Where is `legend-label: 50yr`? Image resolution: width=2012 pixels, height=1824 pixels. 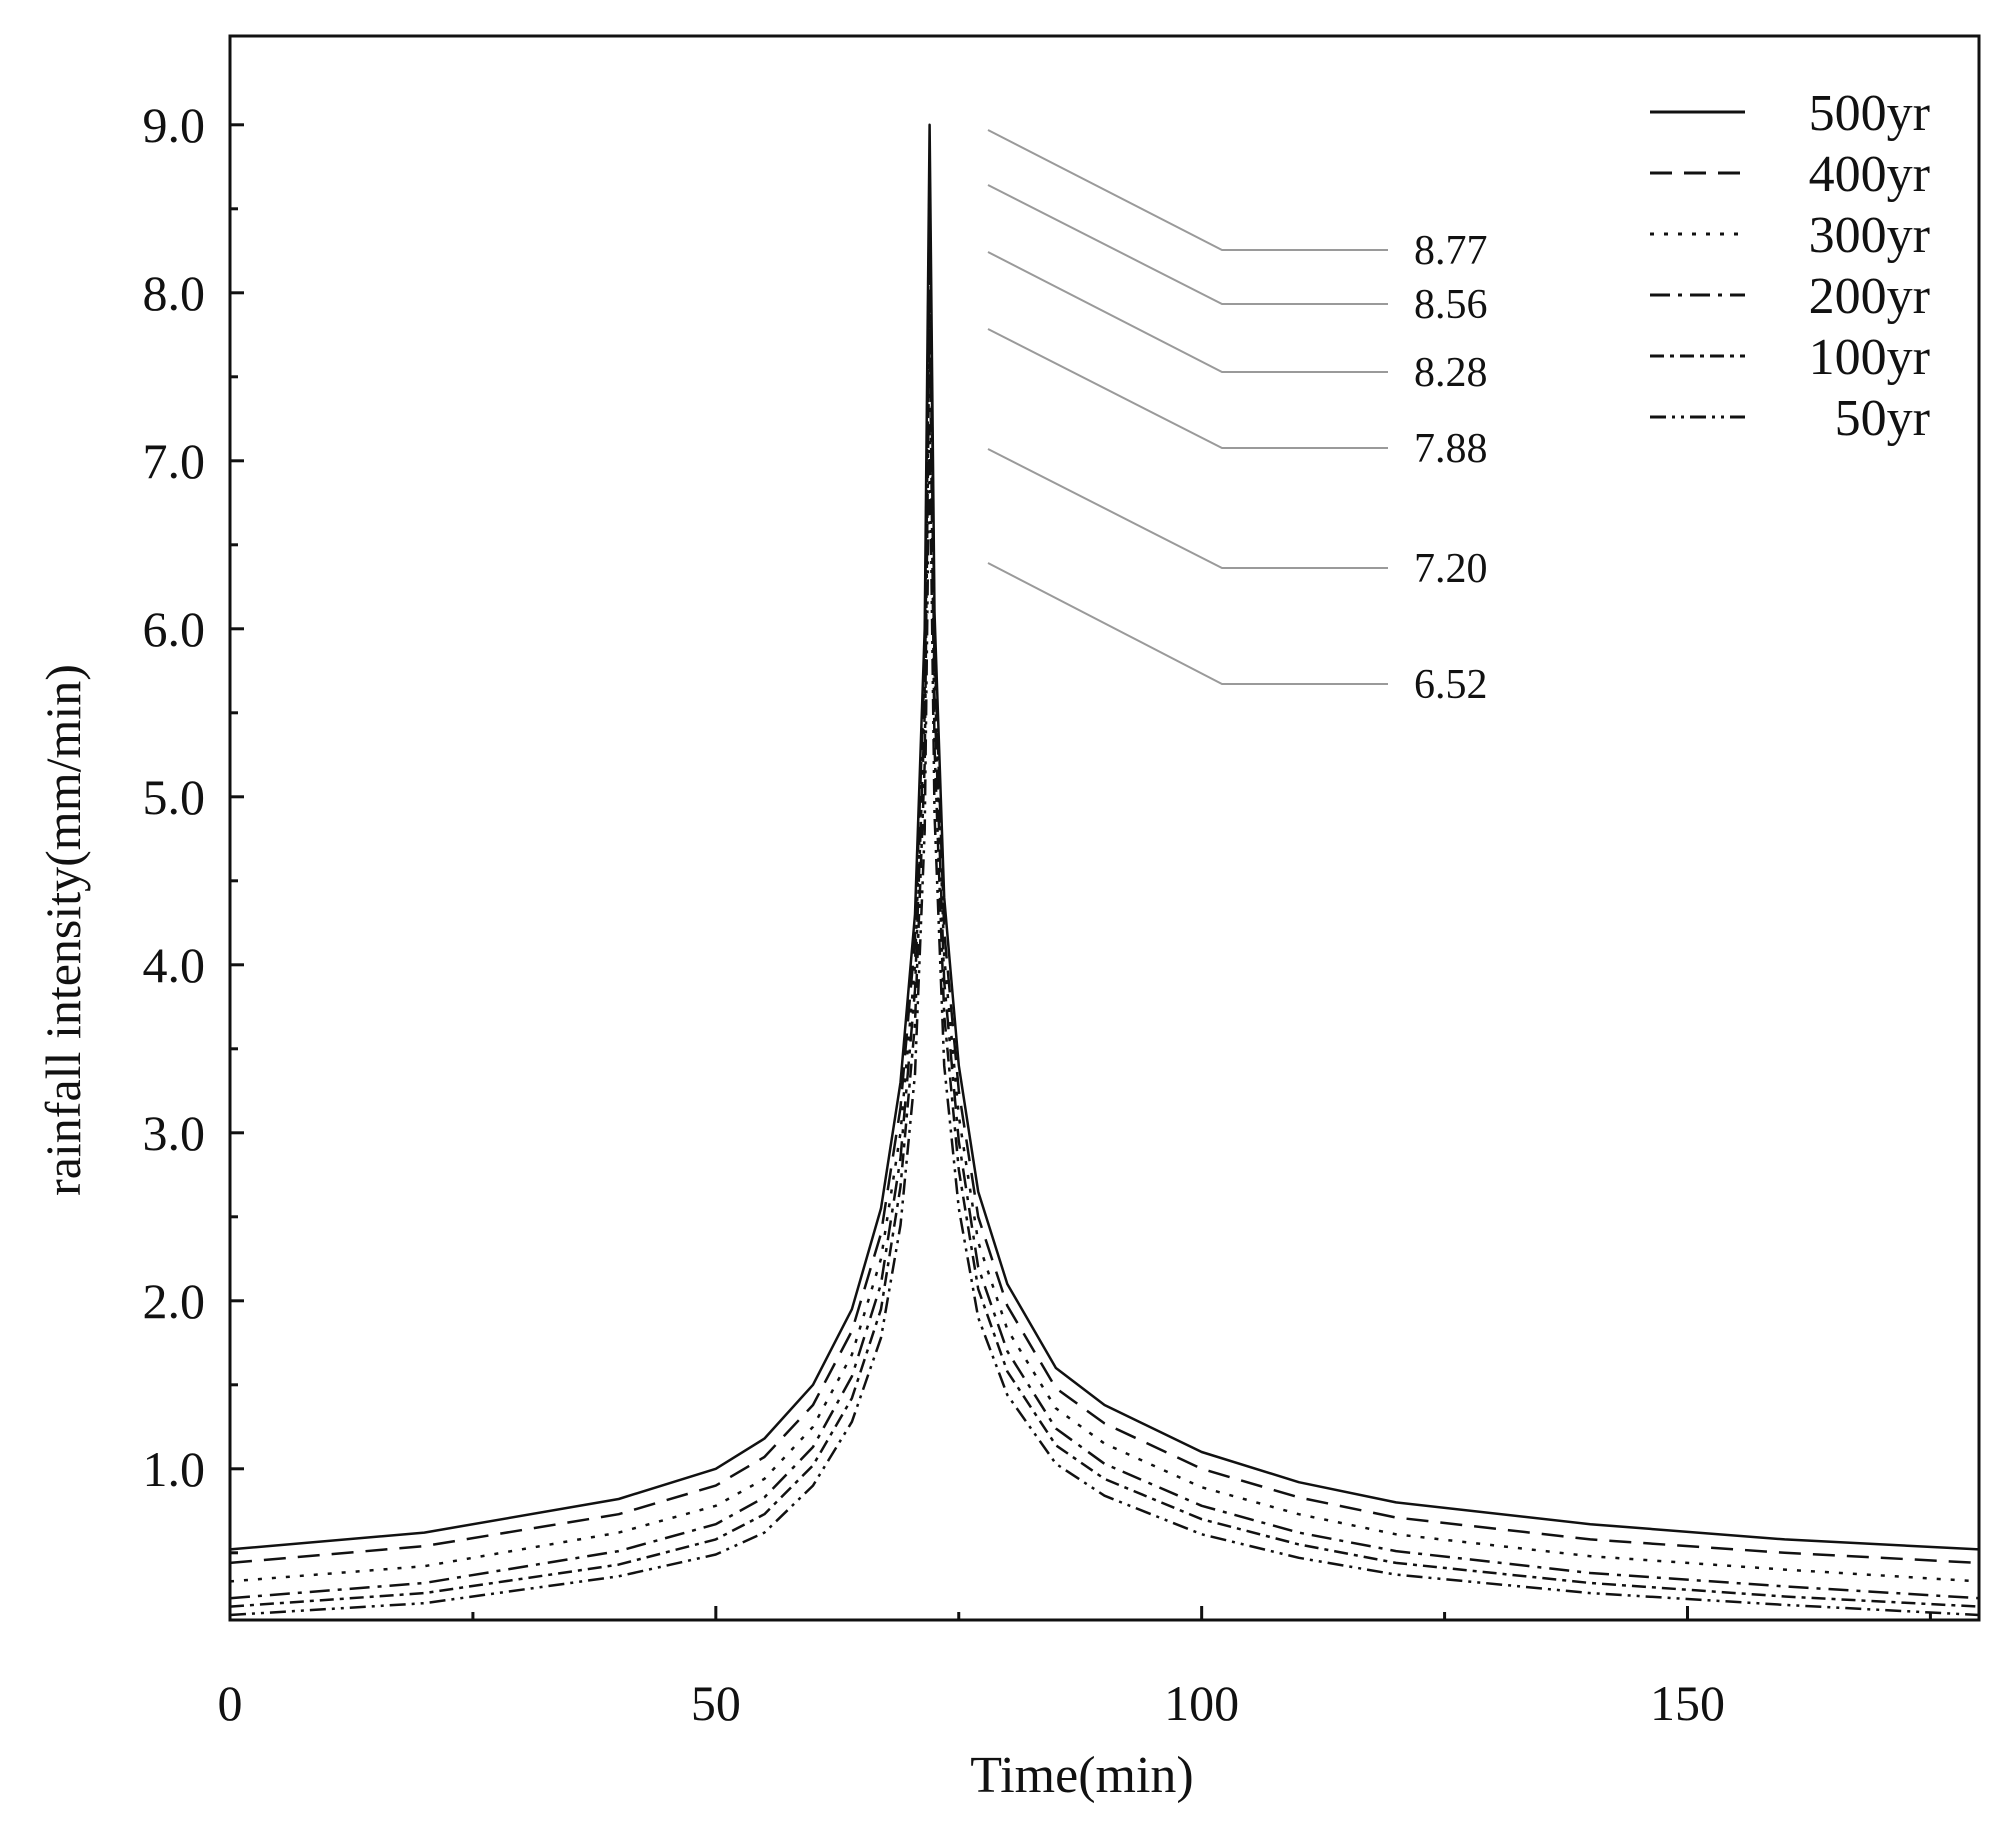
legend-label: 50yr is located at coordinates (1882, 418).